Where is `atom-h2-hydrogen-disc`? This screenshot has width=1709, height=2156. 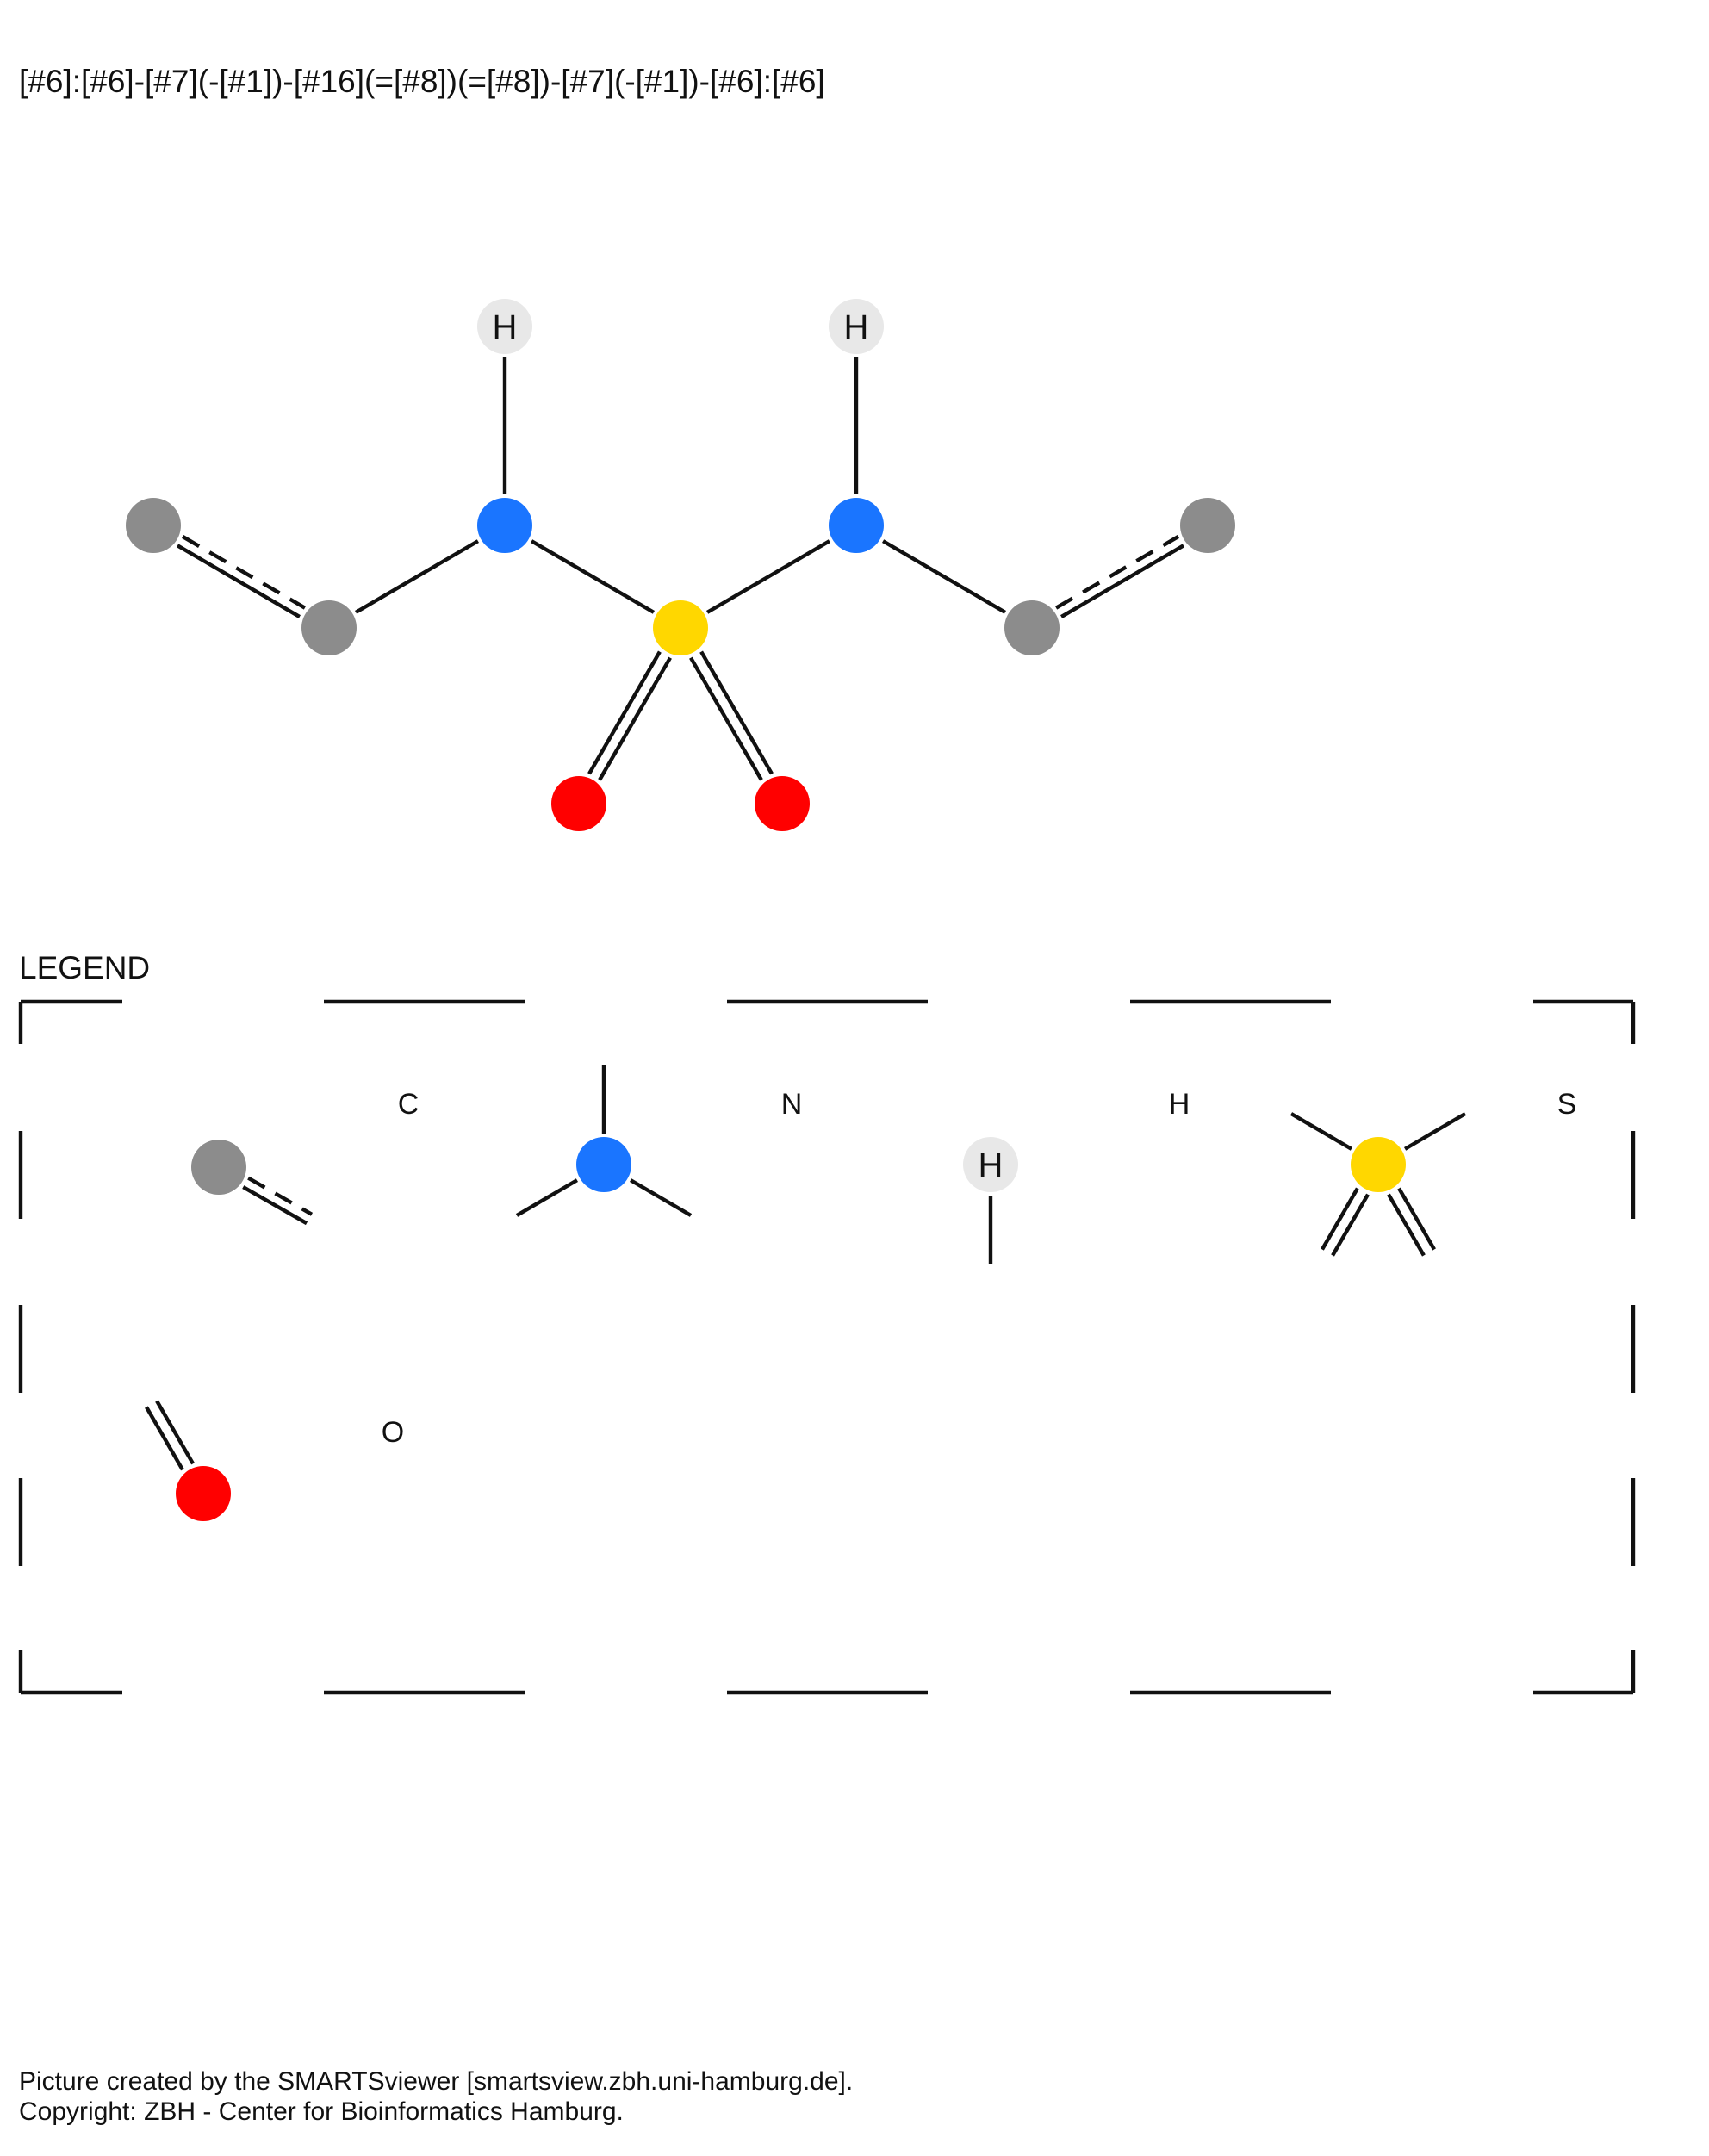
atom-h2-hydrogen-disc is located at coordinates (857, 326).